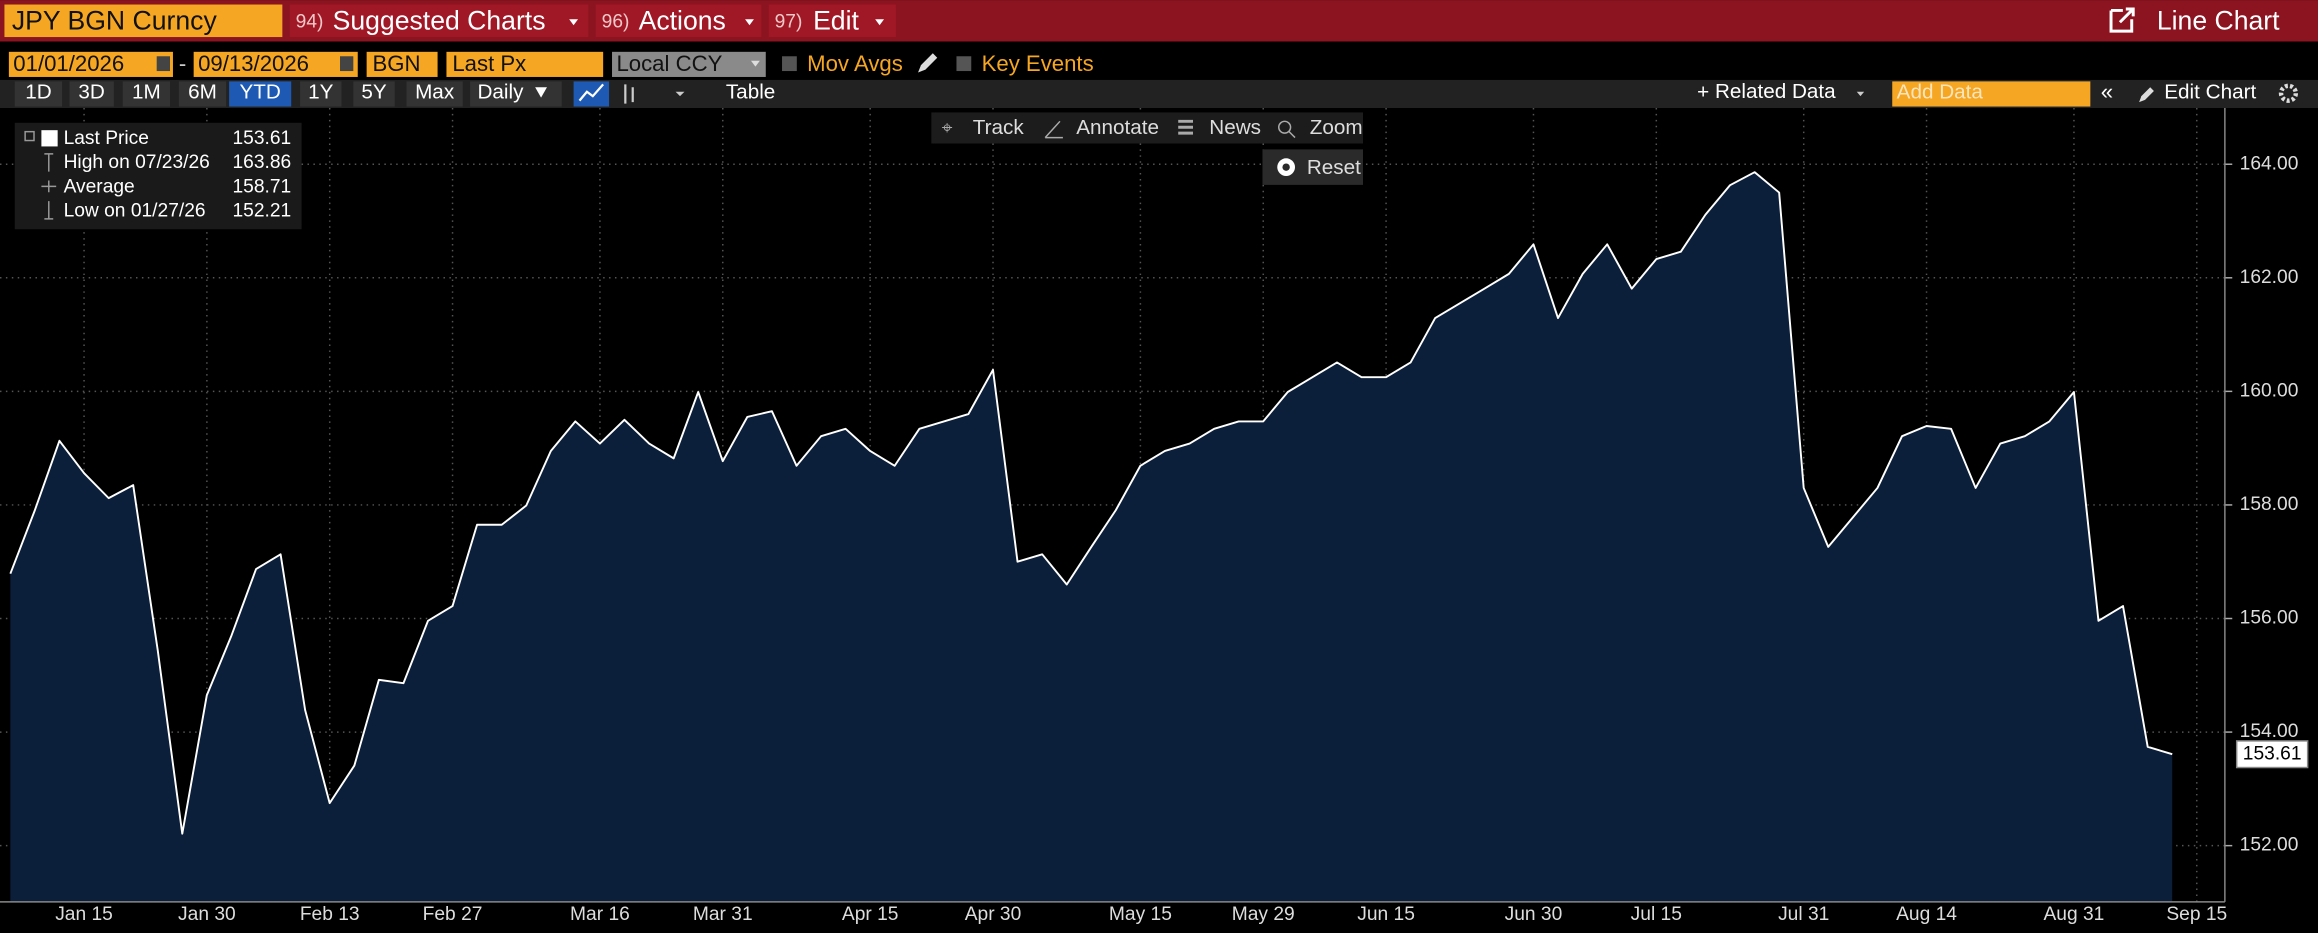  Describe the element at coordinates (1926, 914) in the screenshot. I see `x-tick-label: Aug 14` at that location.